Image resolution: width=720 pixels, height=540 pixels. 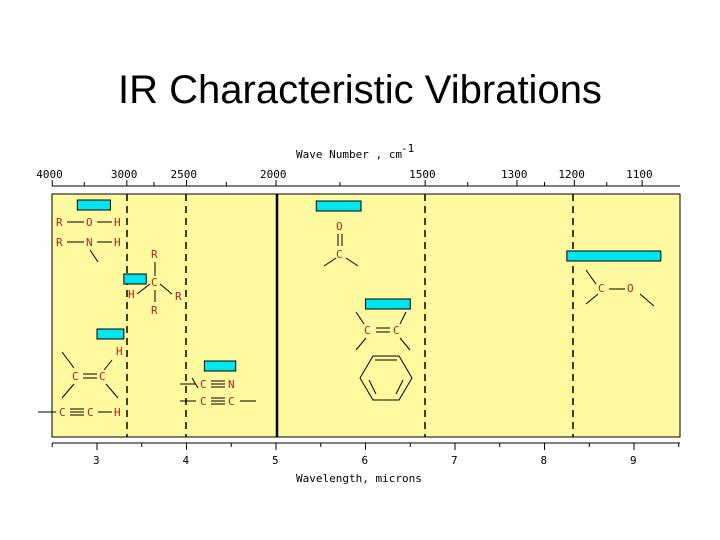 I want to click on top-tick-label: 1300, so click(x=514, y=174).